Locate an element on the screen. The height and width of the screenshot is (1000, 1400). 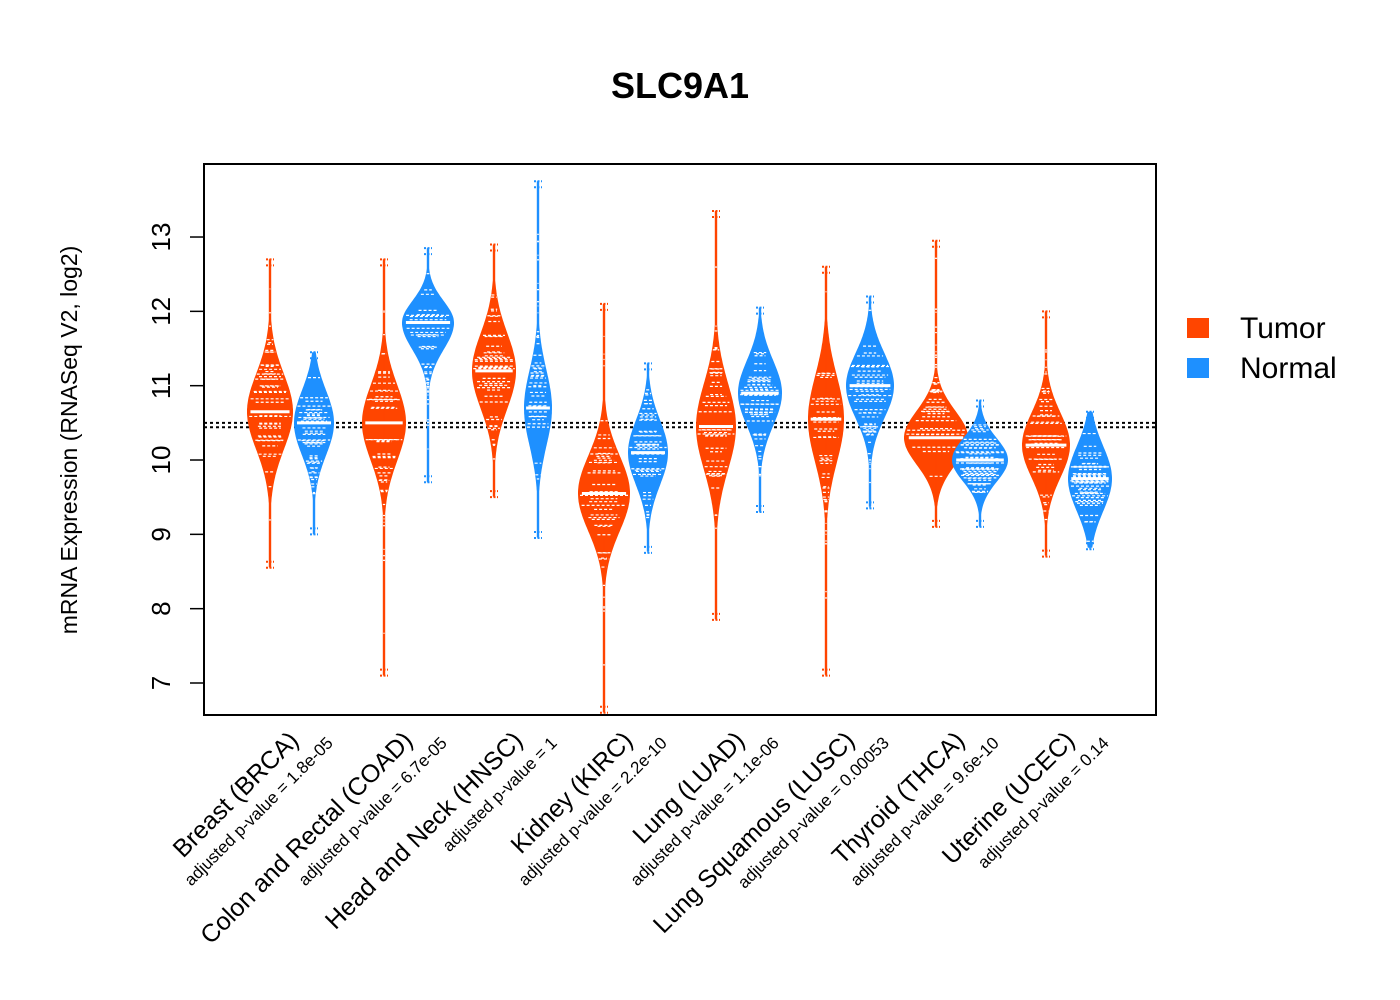
y-tick-label-7: 7 is located at coordinates (161, 683).